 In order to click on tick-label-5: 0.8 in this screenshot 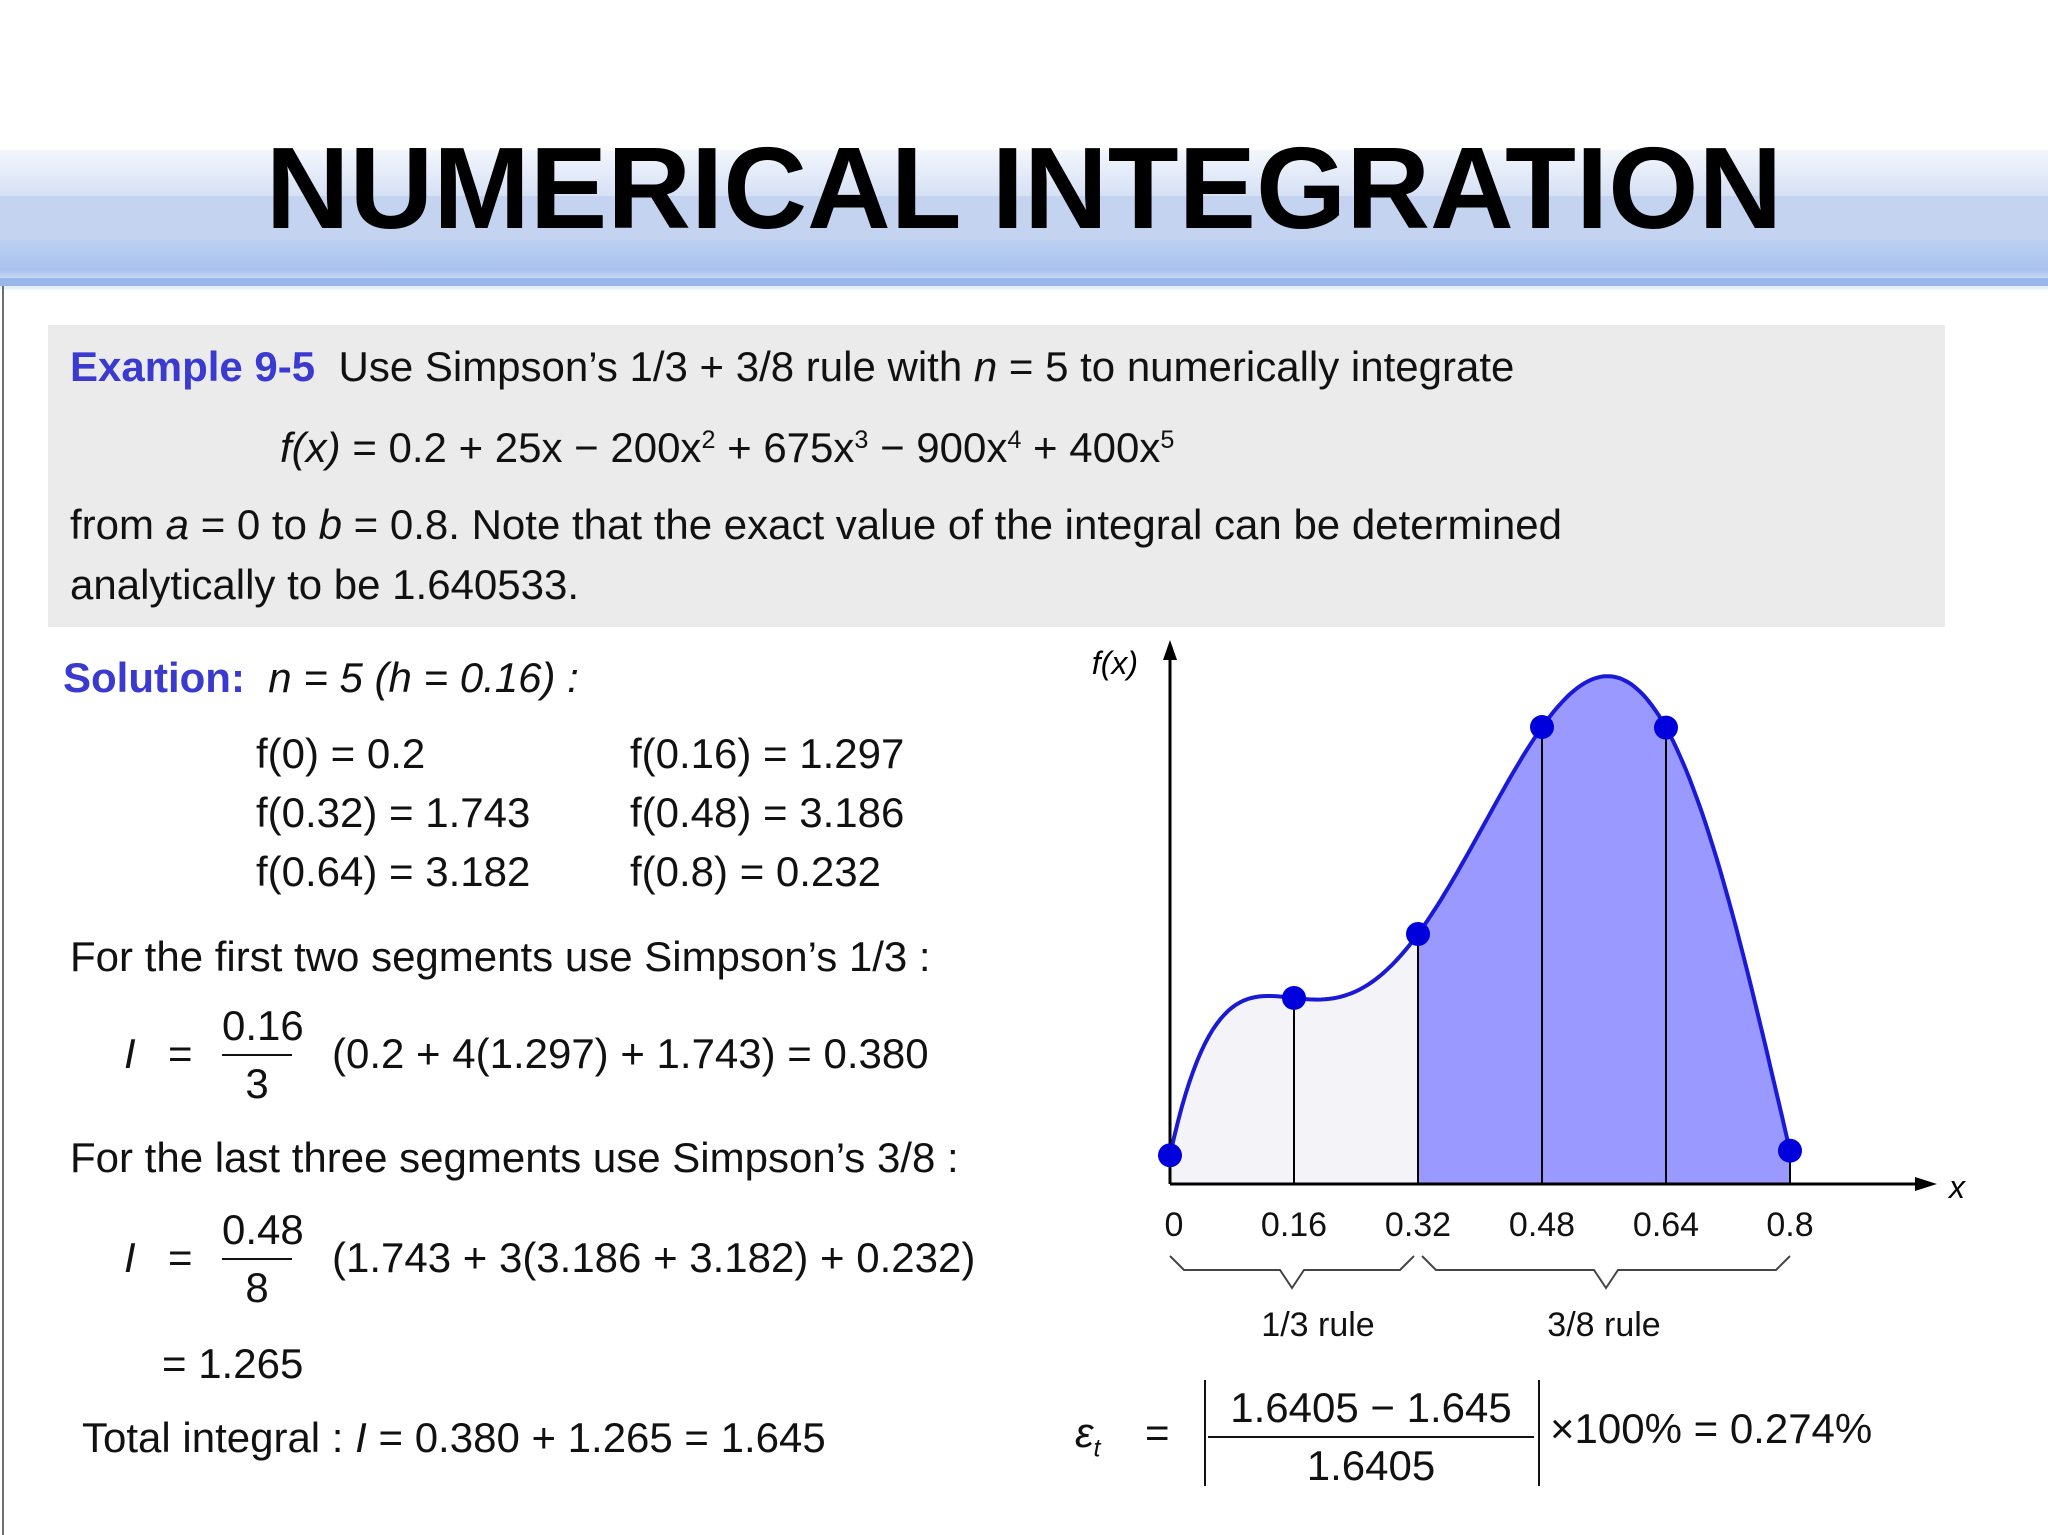, I will do `click(1789, 1225)`.